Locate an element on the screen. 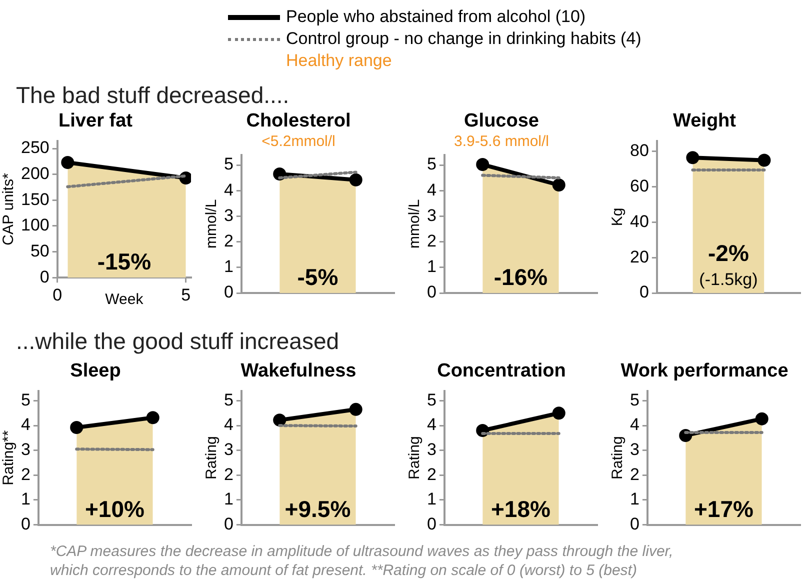 The width and height of the screenshot is (812, 584). chart-title: Wakefulness is located at coordinates (298, 371).